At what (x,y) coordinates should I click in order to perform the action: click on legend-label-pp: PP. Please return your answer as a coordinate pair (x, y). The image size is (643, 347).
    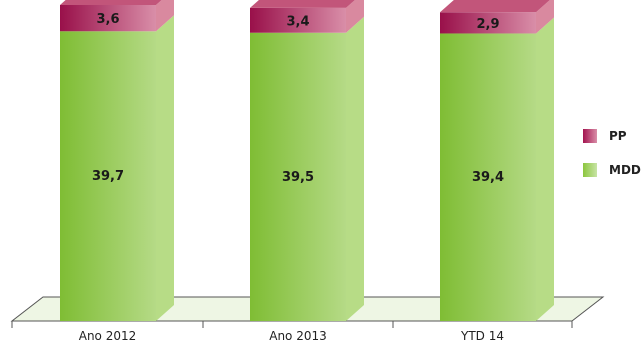
    Looking at the image, I should click on (618, 136).